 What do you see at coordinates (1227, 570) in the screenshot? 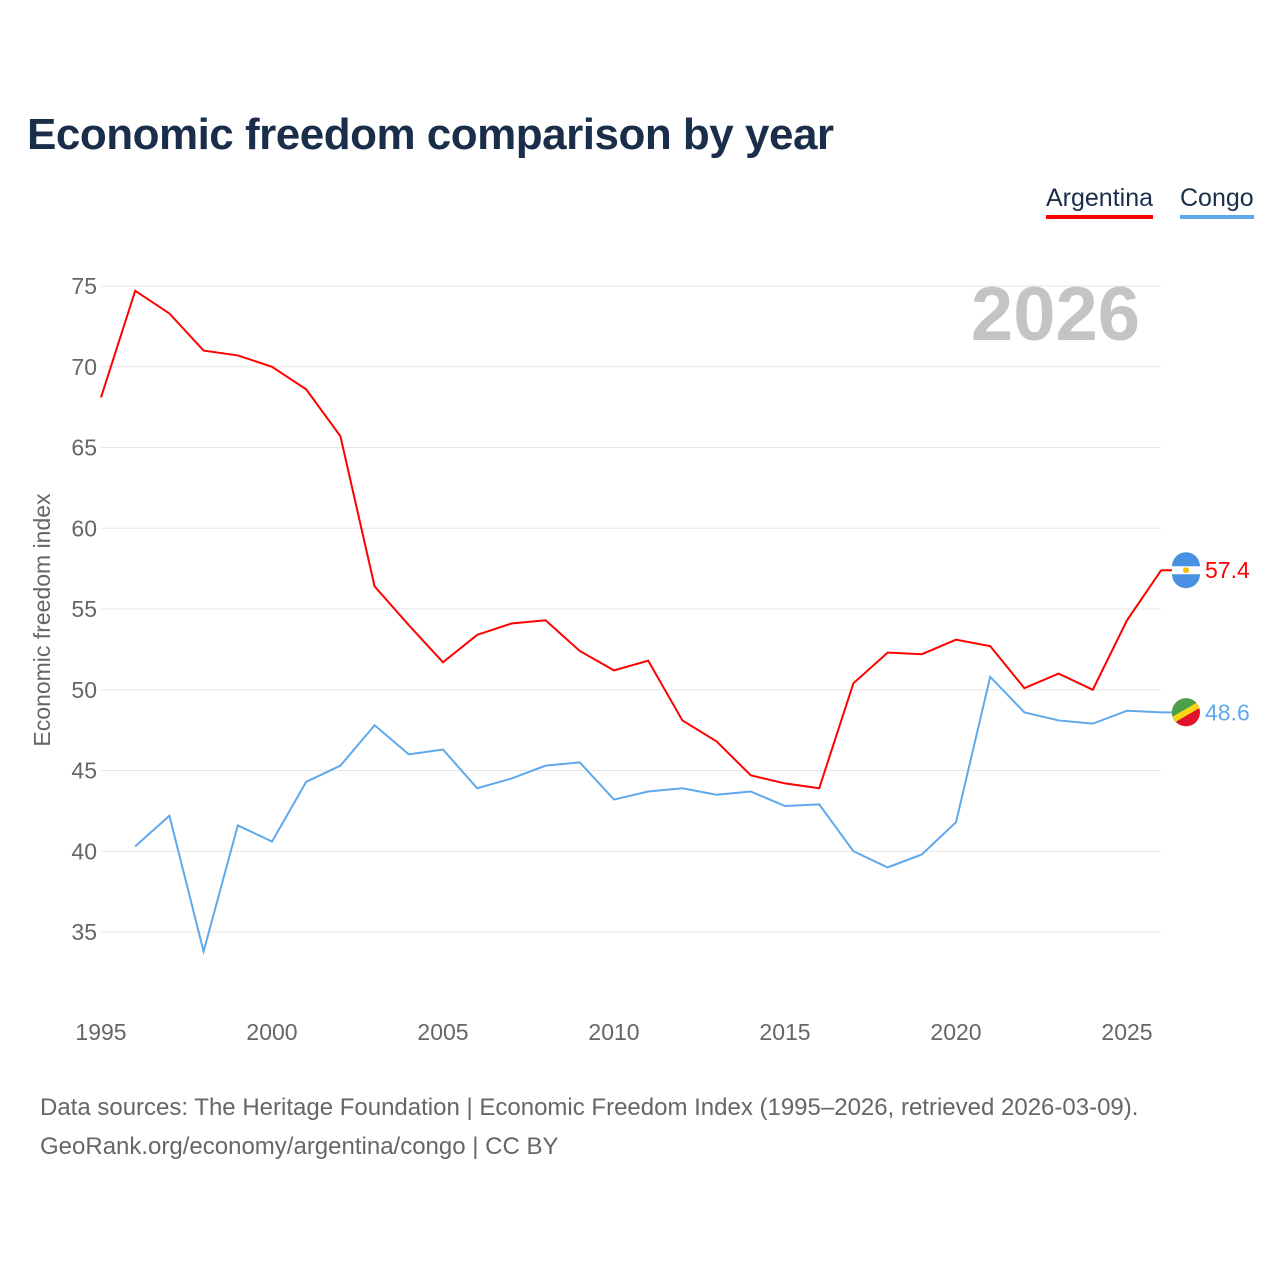
I see `end-value-label: 57.4` at bounding box center [1227, 570].